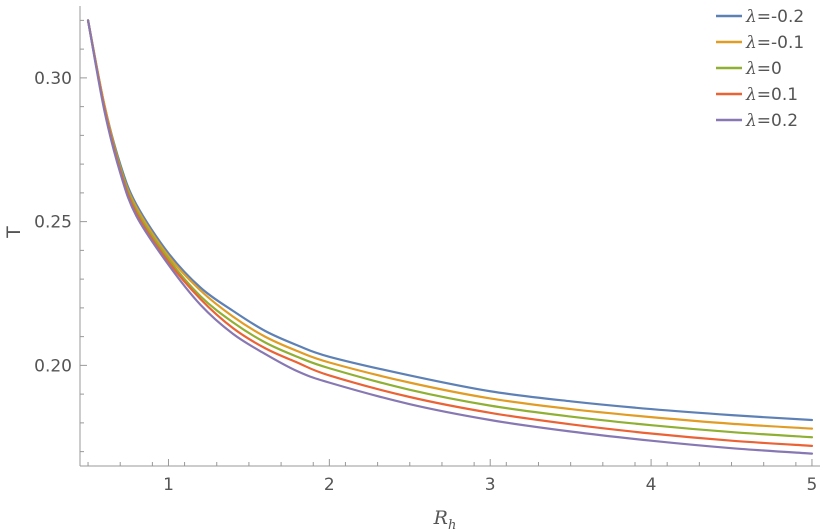  Describe the element at coordinates (812, 485) in the screenshot. I see `x-tick-label: 5` at that location.